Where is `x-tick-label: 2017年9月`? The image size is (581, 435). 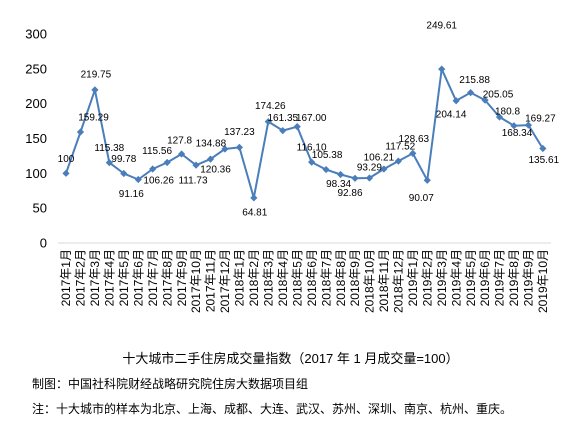 x-tick-label: 2017年9月 is located at coordinates (182, 277).